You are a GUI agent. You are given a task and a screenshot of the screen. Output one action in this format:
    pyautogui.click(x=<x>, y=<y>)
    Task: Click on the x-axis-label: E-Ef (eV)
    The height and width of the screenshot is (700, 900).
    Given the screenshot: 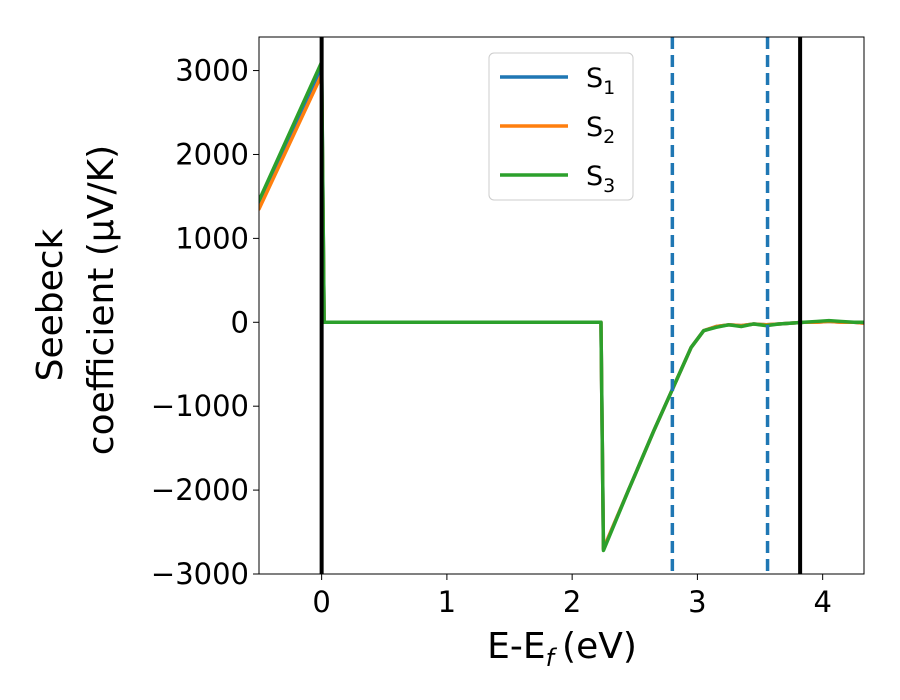 What is the action you would take?
    pyautogui.click(x=562, y=649)
    